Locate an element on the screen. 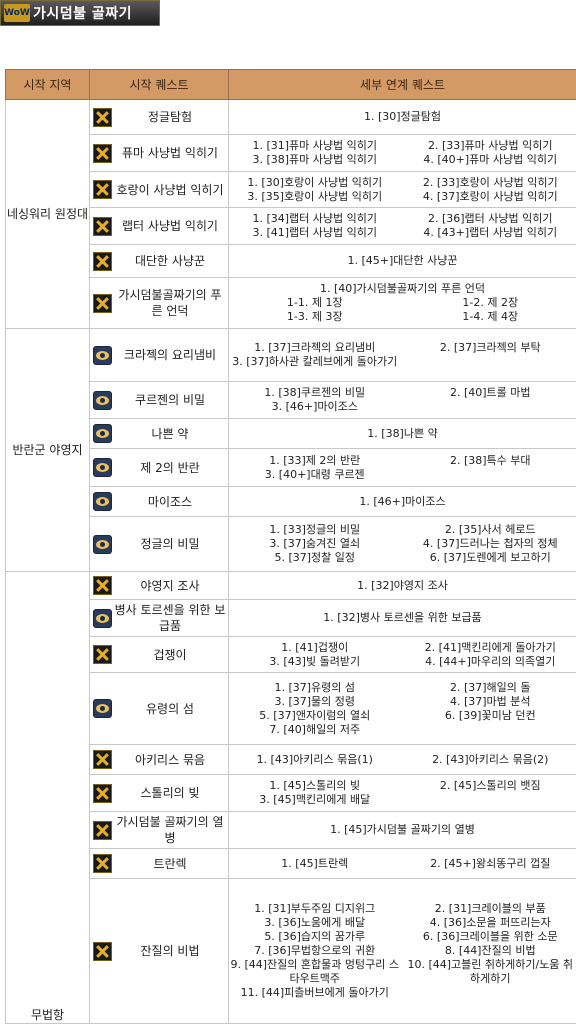 The width and height of the screenshot is (576, 1024). start-quest-cell: 아키리스 묶음 is located at coordinates (159, 760).